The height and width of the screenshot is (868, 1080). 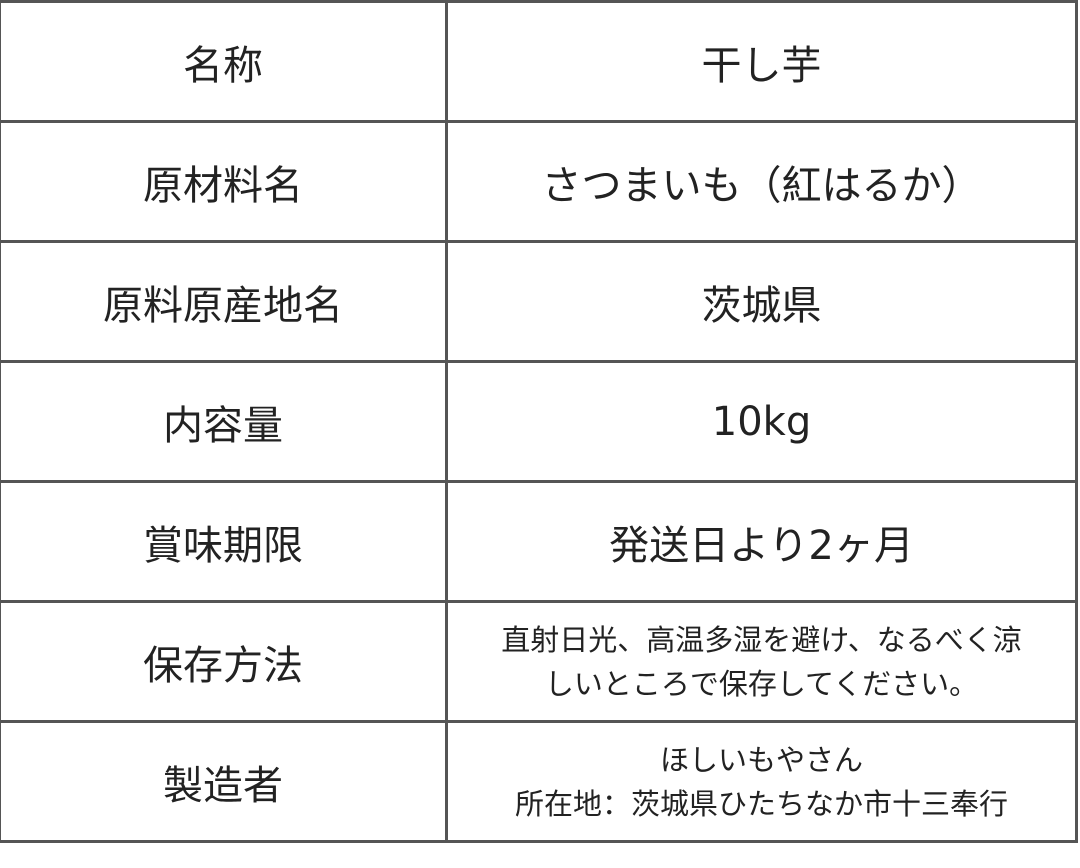 I want to click on row-value: 10kg, so click(x=761, y=421).